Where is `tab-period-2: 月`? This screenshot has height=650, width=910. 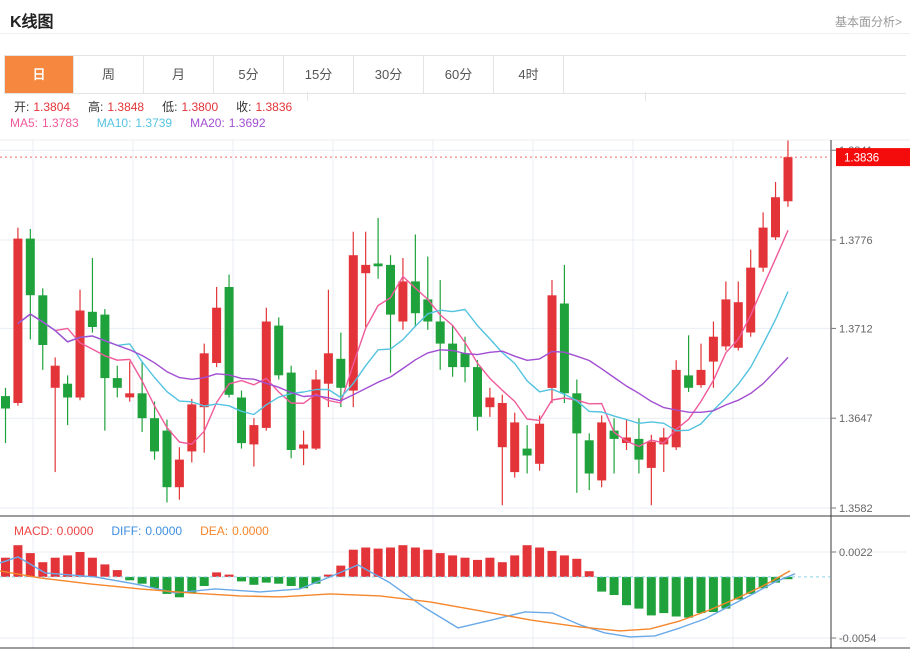 tab-period-2: 月 is located at coordinates (179, 74).